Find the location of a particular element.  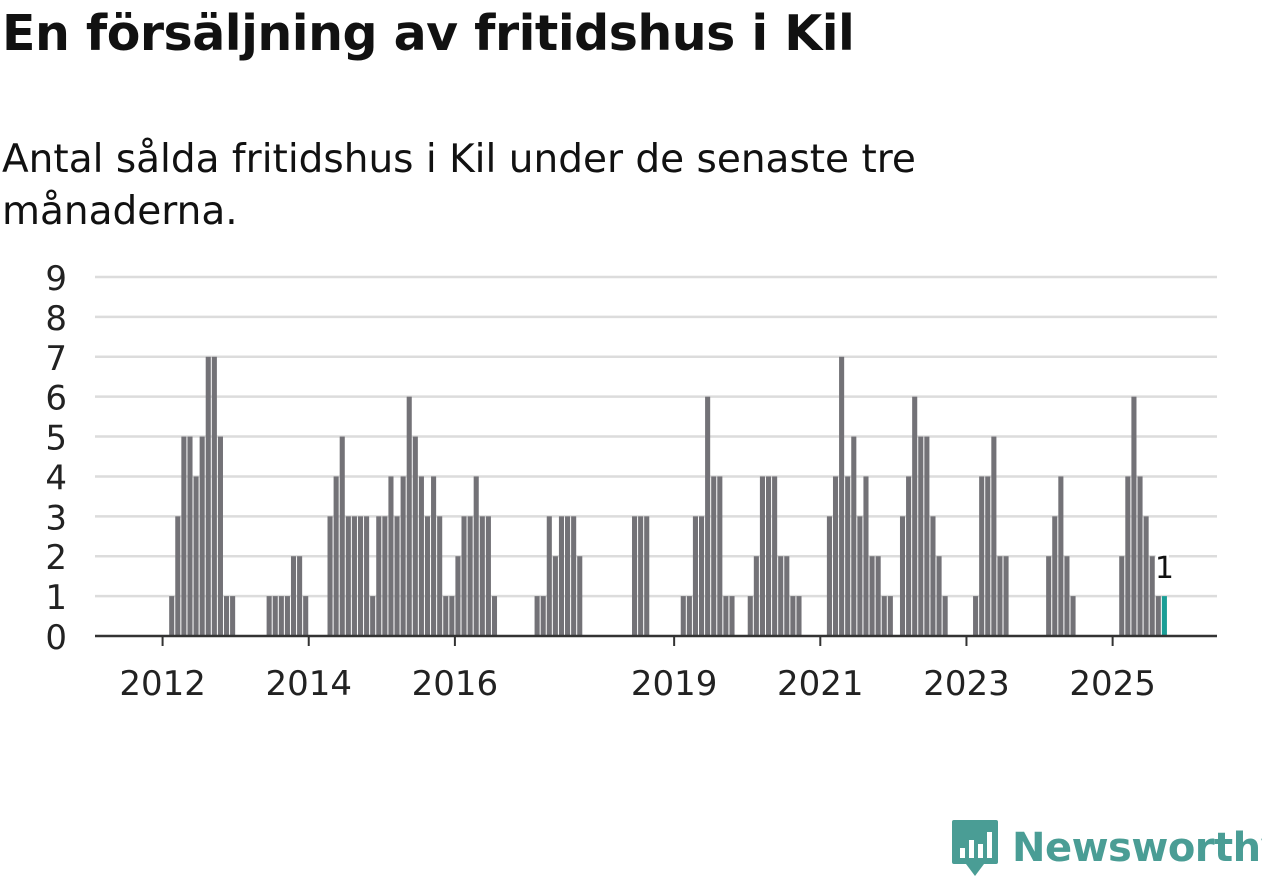

x-tick-label: 2023 is located at coordinates (966, 684).